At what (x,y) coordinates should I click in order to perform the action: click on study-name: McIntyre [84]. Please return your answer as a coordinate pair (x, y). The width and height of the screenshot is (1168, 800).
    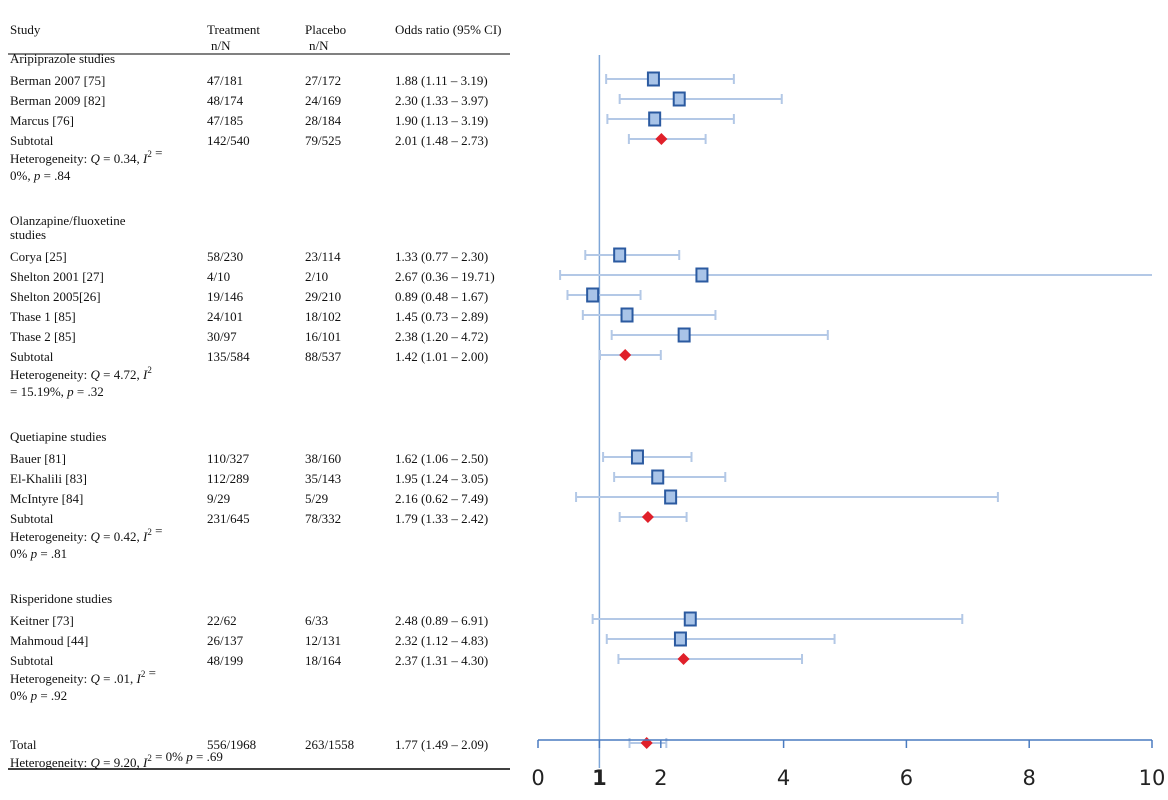
    Looking at the image, I should click on (46, 498).